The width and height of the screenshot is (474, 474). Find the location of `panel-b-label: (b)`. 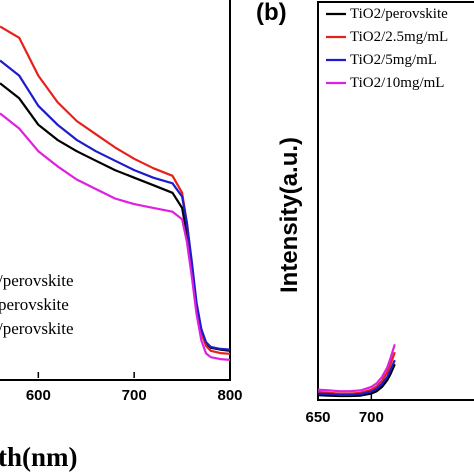

panel-b-label: (b) is located at coordinates (271, 13).